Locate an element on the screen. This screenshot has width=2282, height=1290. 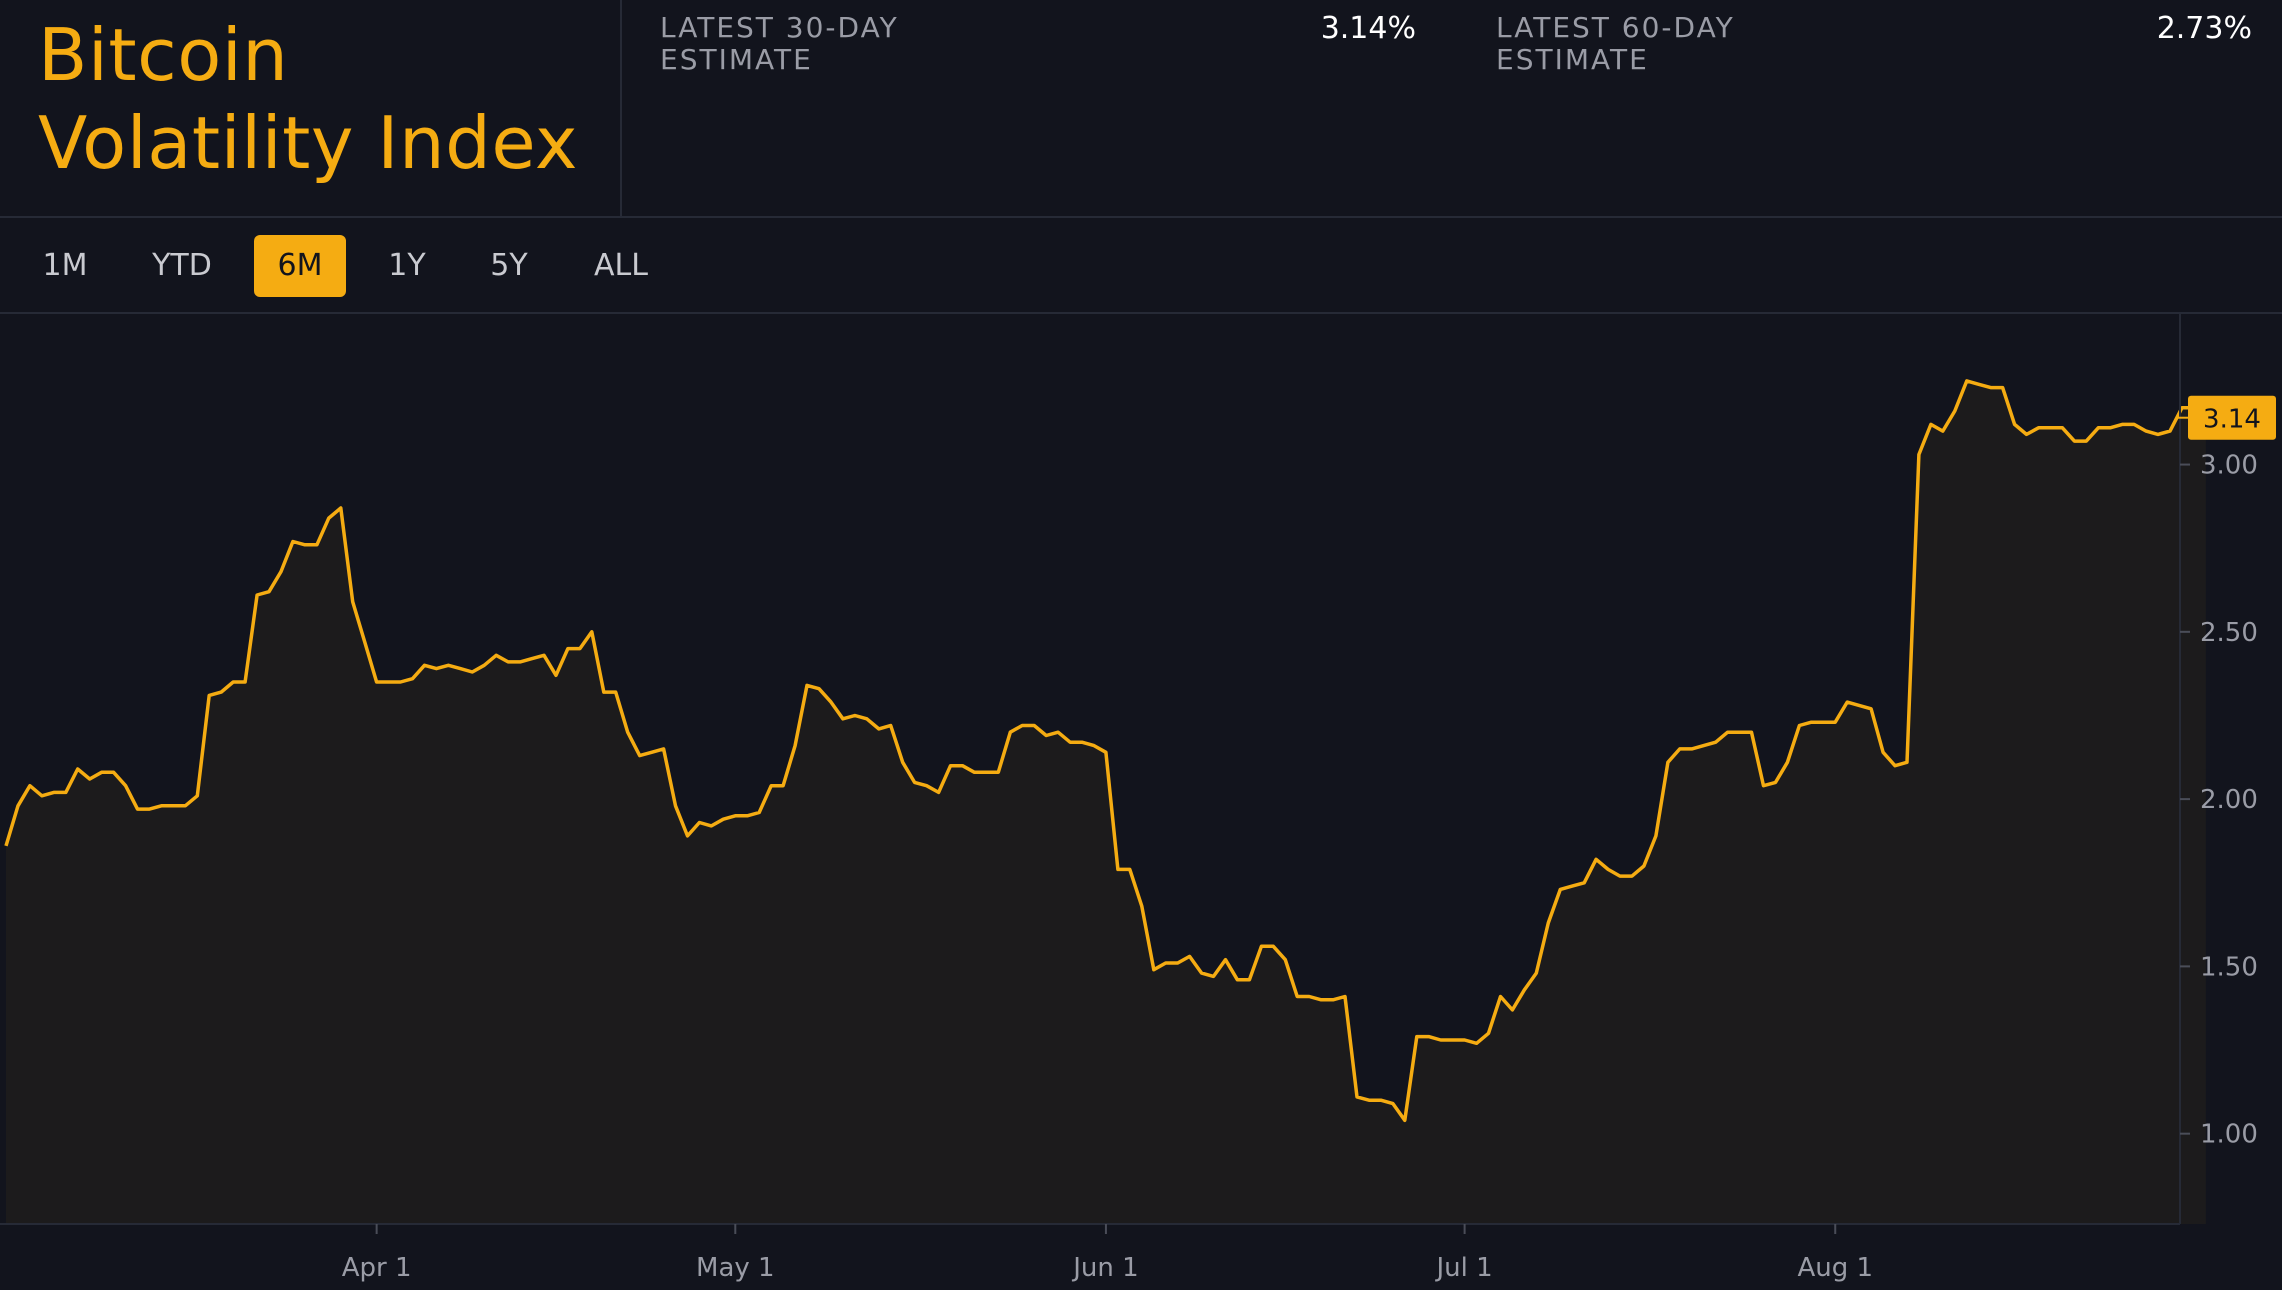
range-button-ytd: YTD is located at coordinates (182, 265).